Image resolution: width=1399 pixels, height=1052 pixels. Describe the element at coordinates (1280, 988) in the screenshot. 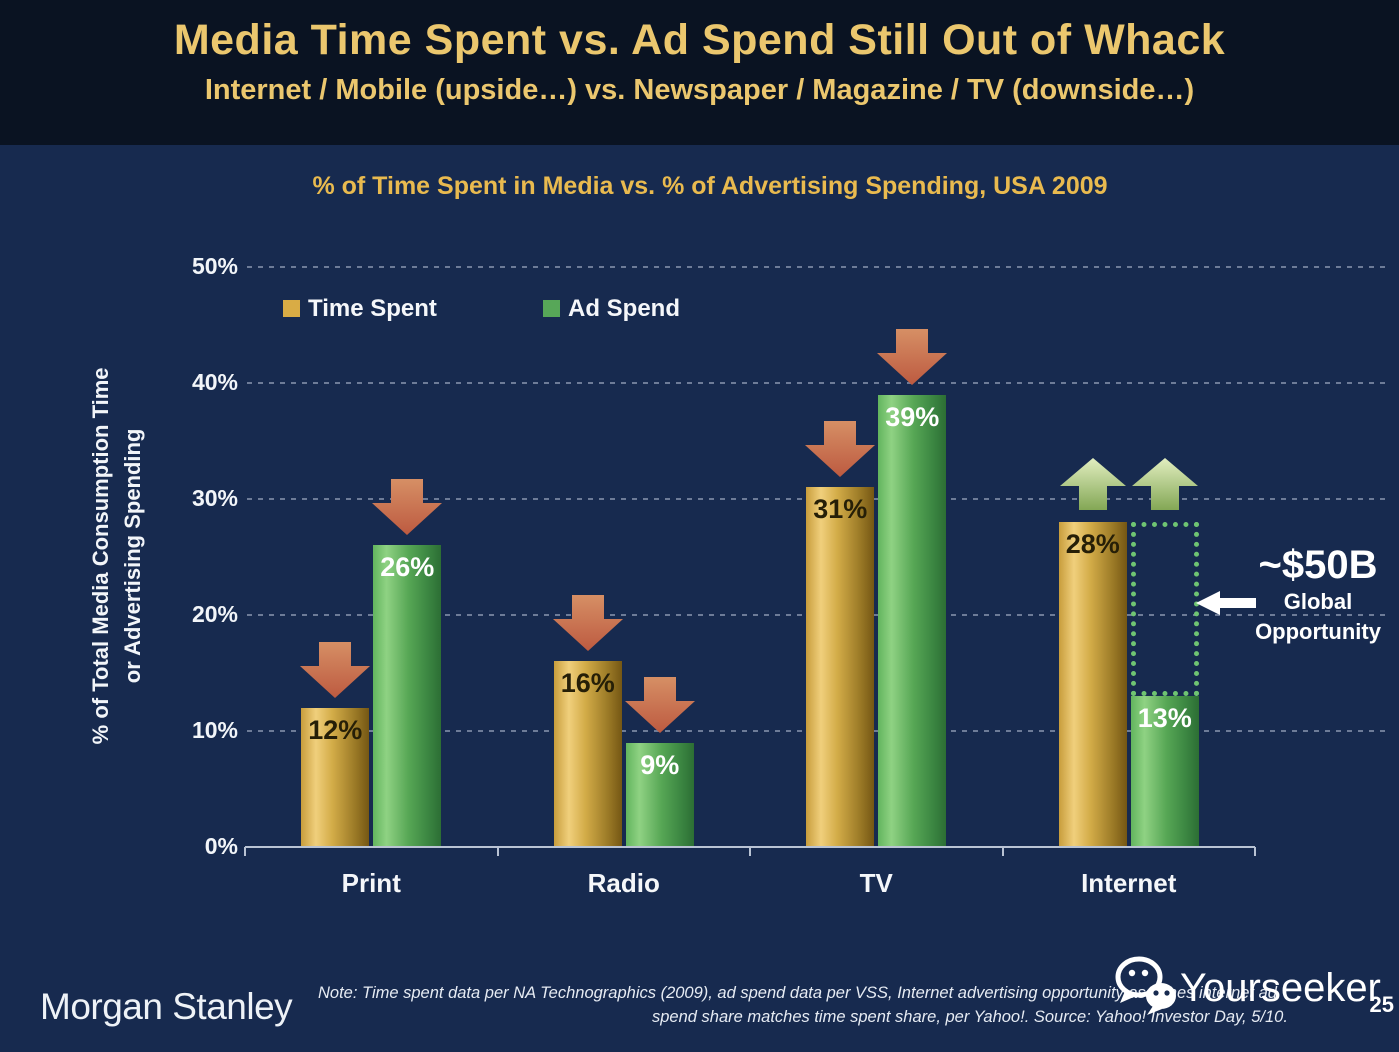

I see `watermark-text: Yourseeker` at that location.